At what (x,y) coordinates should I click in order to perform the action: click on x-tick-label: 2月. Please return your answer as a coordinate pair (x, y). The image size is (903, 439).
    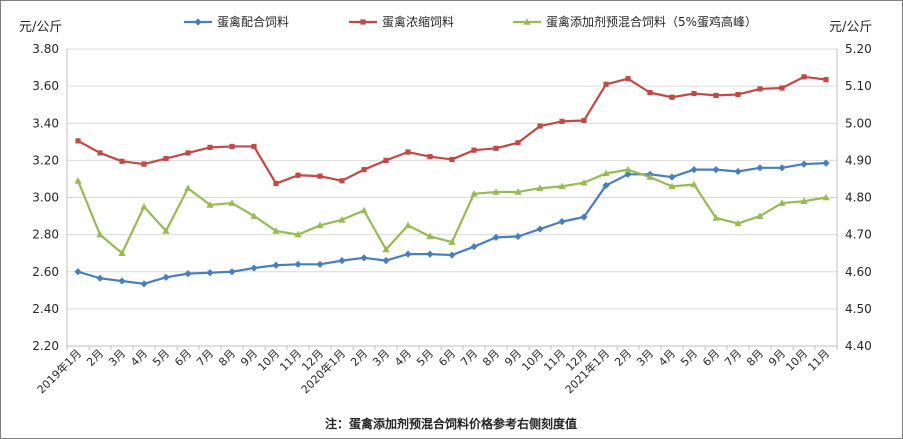
    Looking at the image, I should click on (95, 358).